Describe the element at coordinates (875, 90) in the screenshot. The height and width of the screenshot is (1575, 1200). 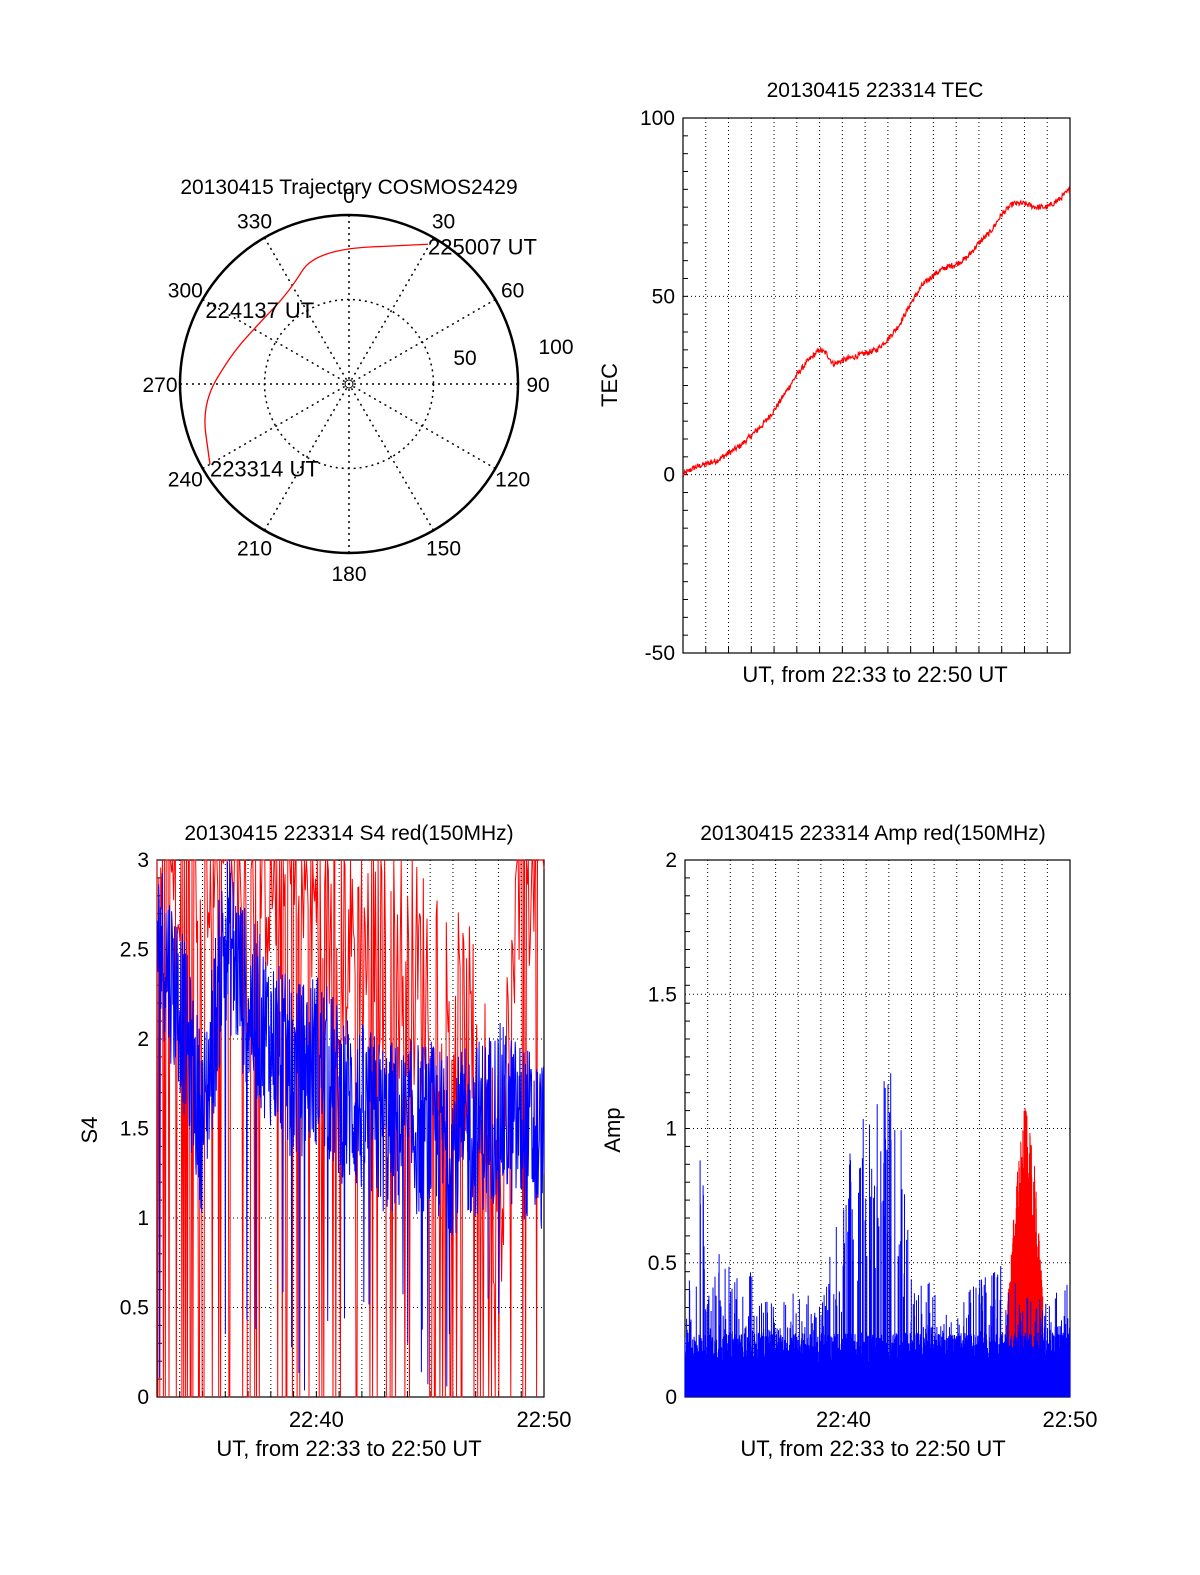
I see `tec-title: 20130415 223314 TEC` at that location.